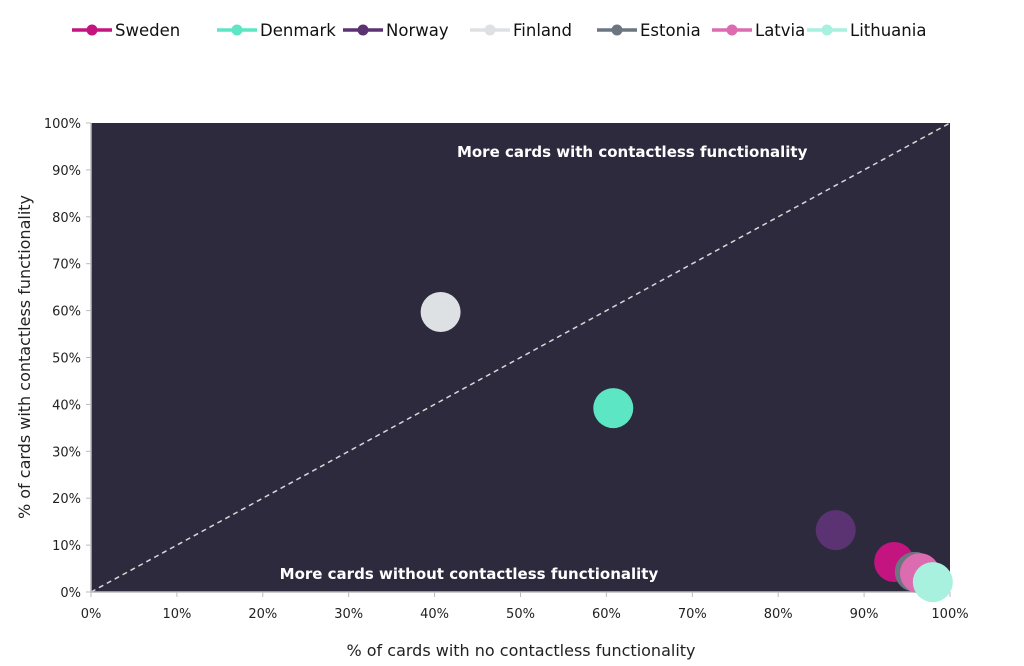  What do you see at coordinates (66, 452) in the screenshot?
I see `y-tick-label: 30%` at bounding box center [66, 452].